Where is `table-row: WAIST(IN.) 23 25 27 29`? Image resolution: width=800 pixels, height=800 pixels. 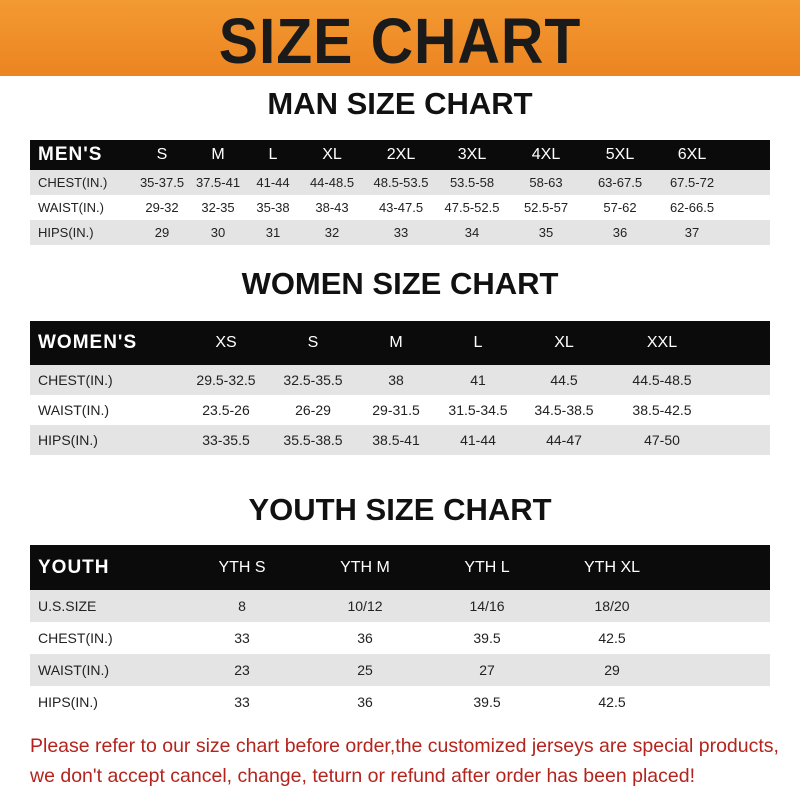
table-row: WAIST(IN.) 23 25 27 29 is located at coordinates (400, 670).